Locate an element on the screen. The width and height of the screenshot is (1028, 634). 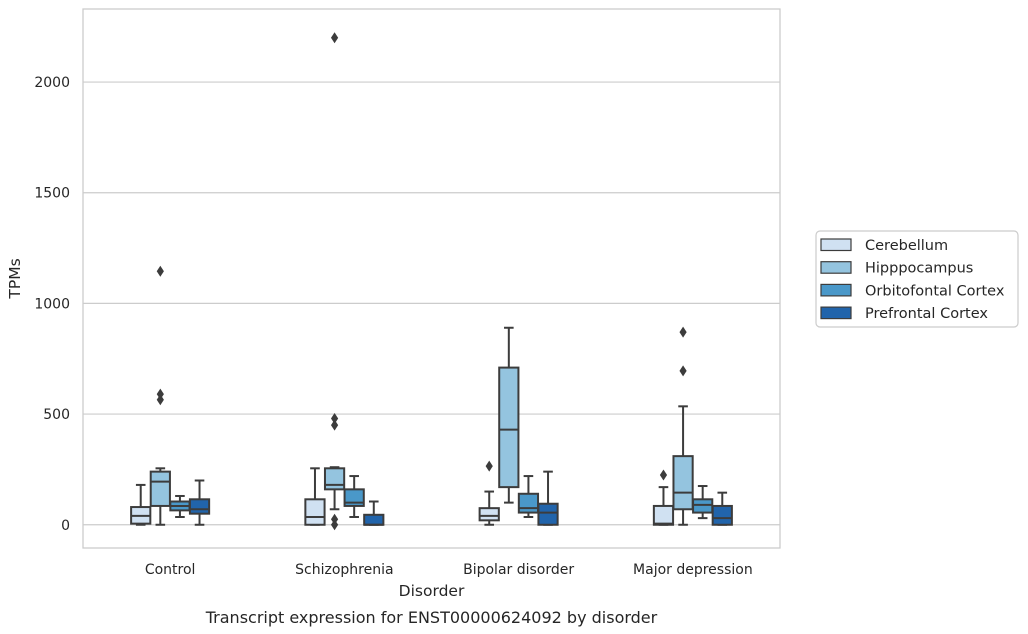
y-axis: 0 500 1000 1500 2000 is located at coordinates (52, 304).